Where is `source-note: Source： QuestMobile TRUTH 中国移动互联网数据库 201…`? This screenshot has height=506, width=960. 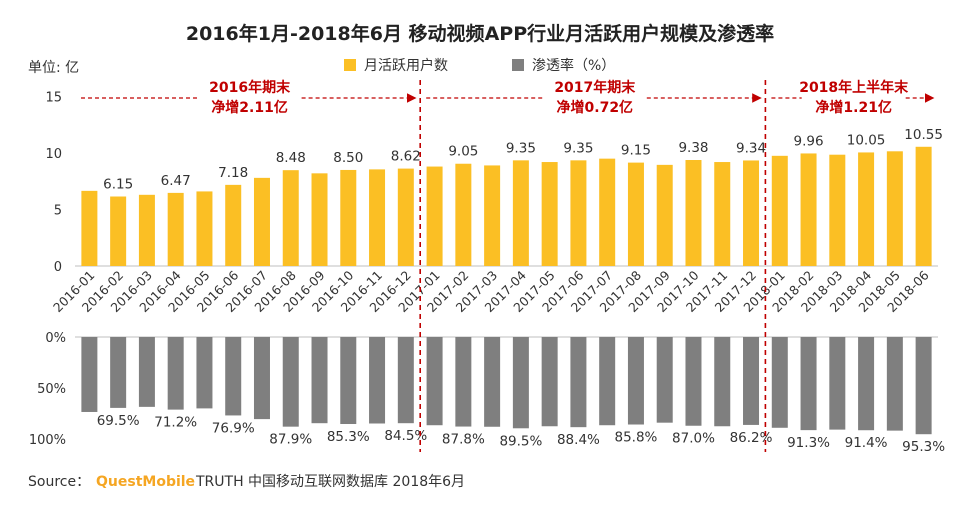
source-note: Source： QuestMobile TRUTH 中国移动互联网数据库 201… is located at coordinates (246, 482).